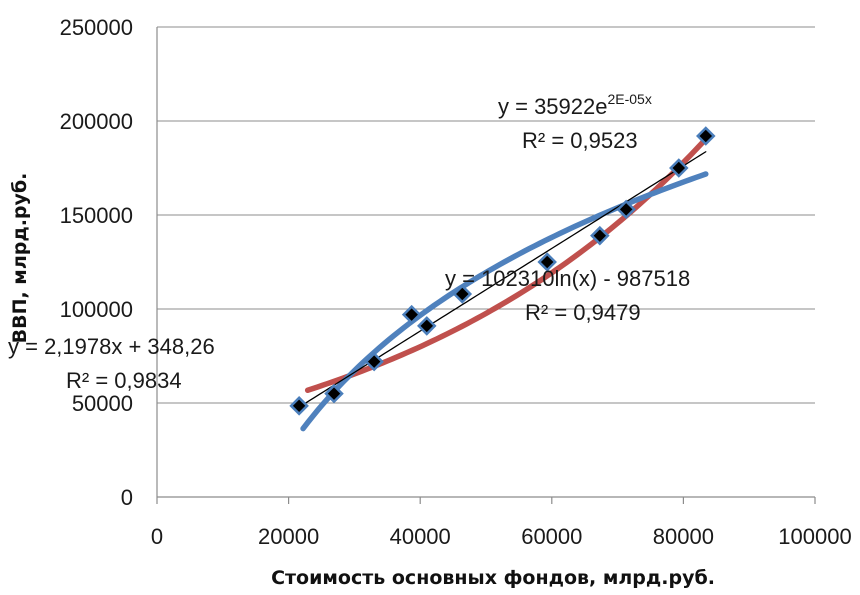 This screenshot has height=595, width=860. Describe the element at coordinates (13, 346) in the screenshot. I see `linear-equation-y: y` at that location.